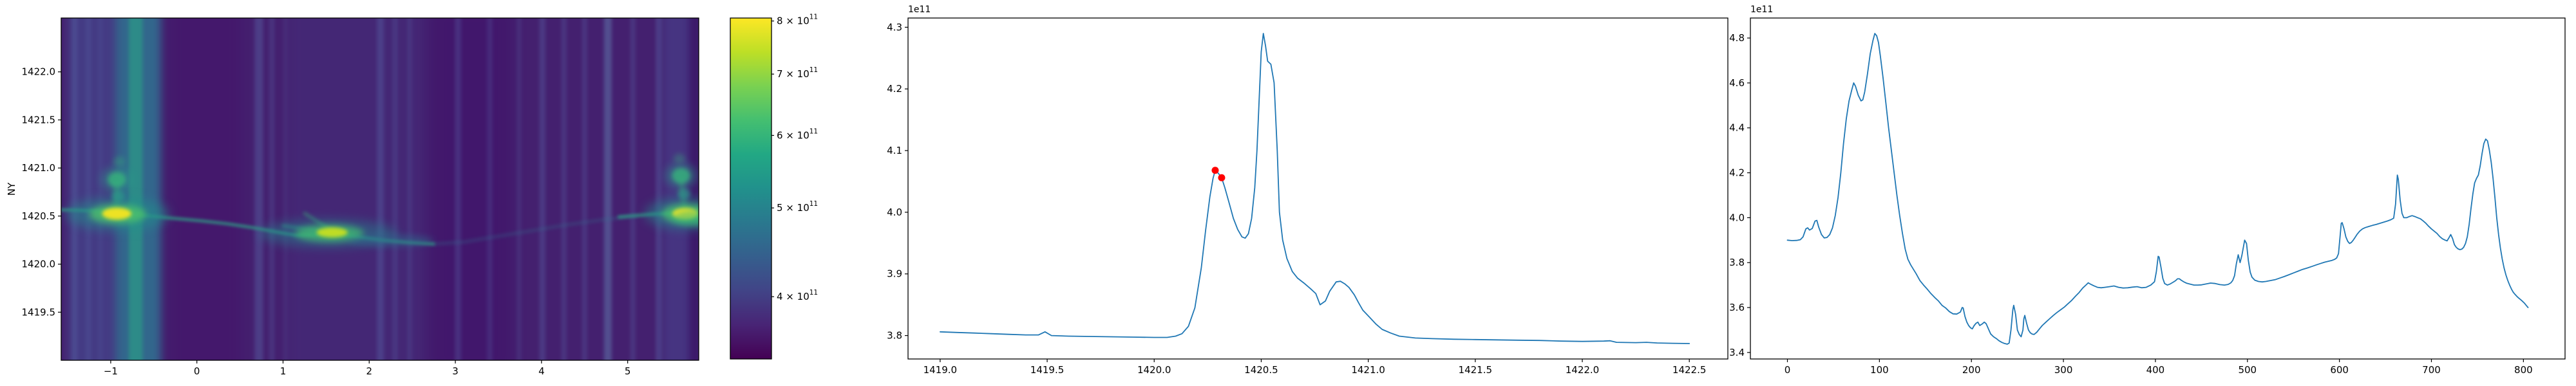 Image resolution: width=2576 pixels, height=386 pixels. I want to click on y-tick-label: 3.4, so click(1737, 352).